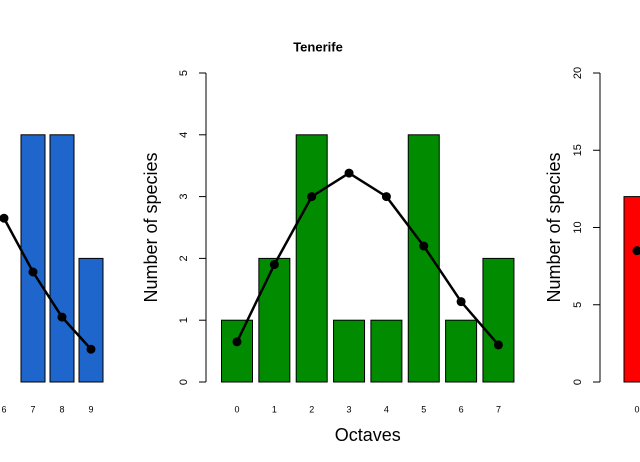  Describe the element at coordinates (184, 135) in the screenshot. I see `y-tick-label: 4` at that location.